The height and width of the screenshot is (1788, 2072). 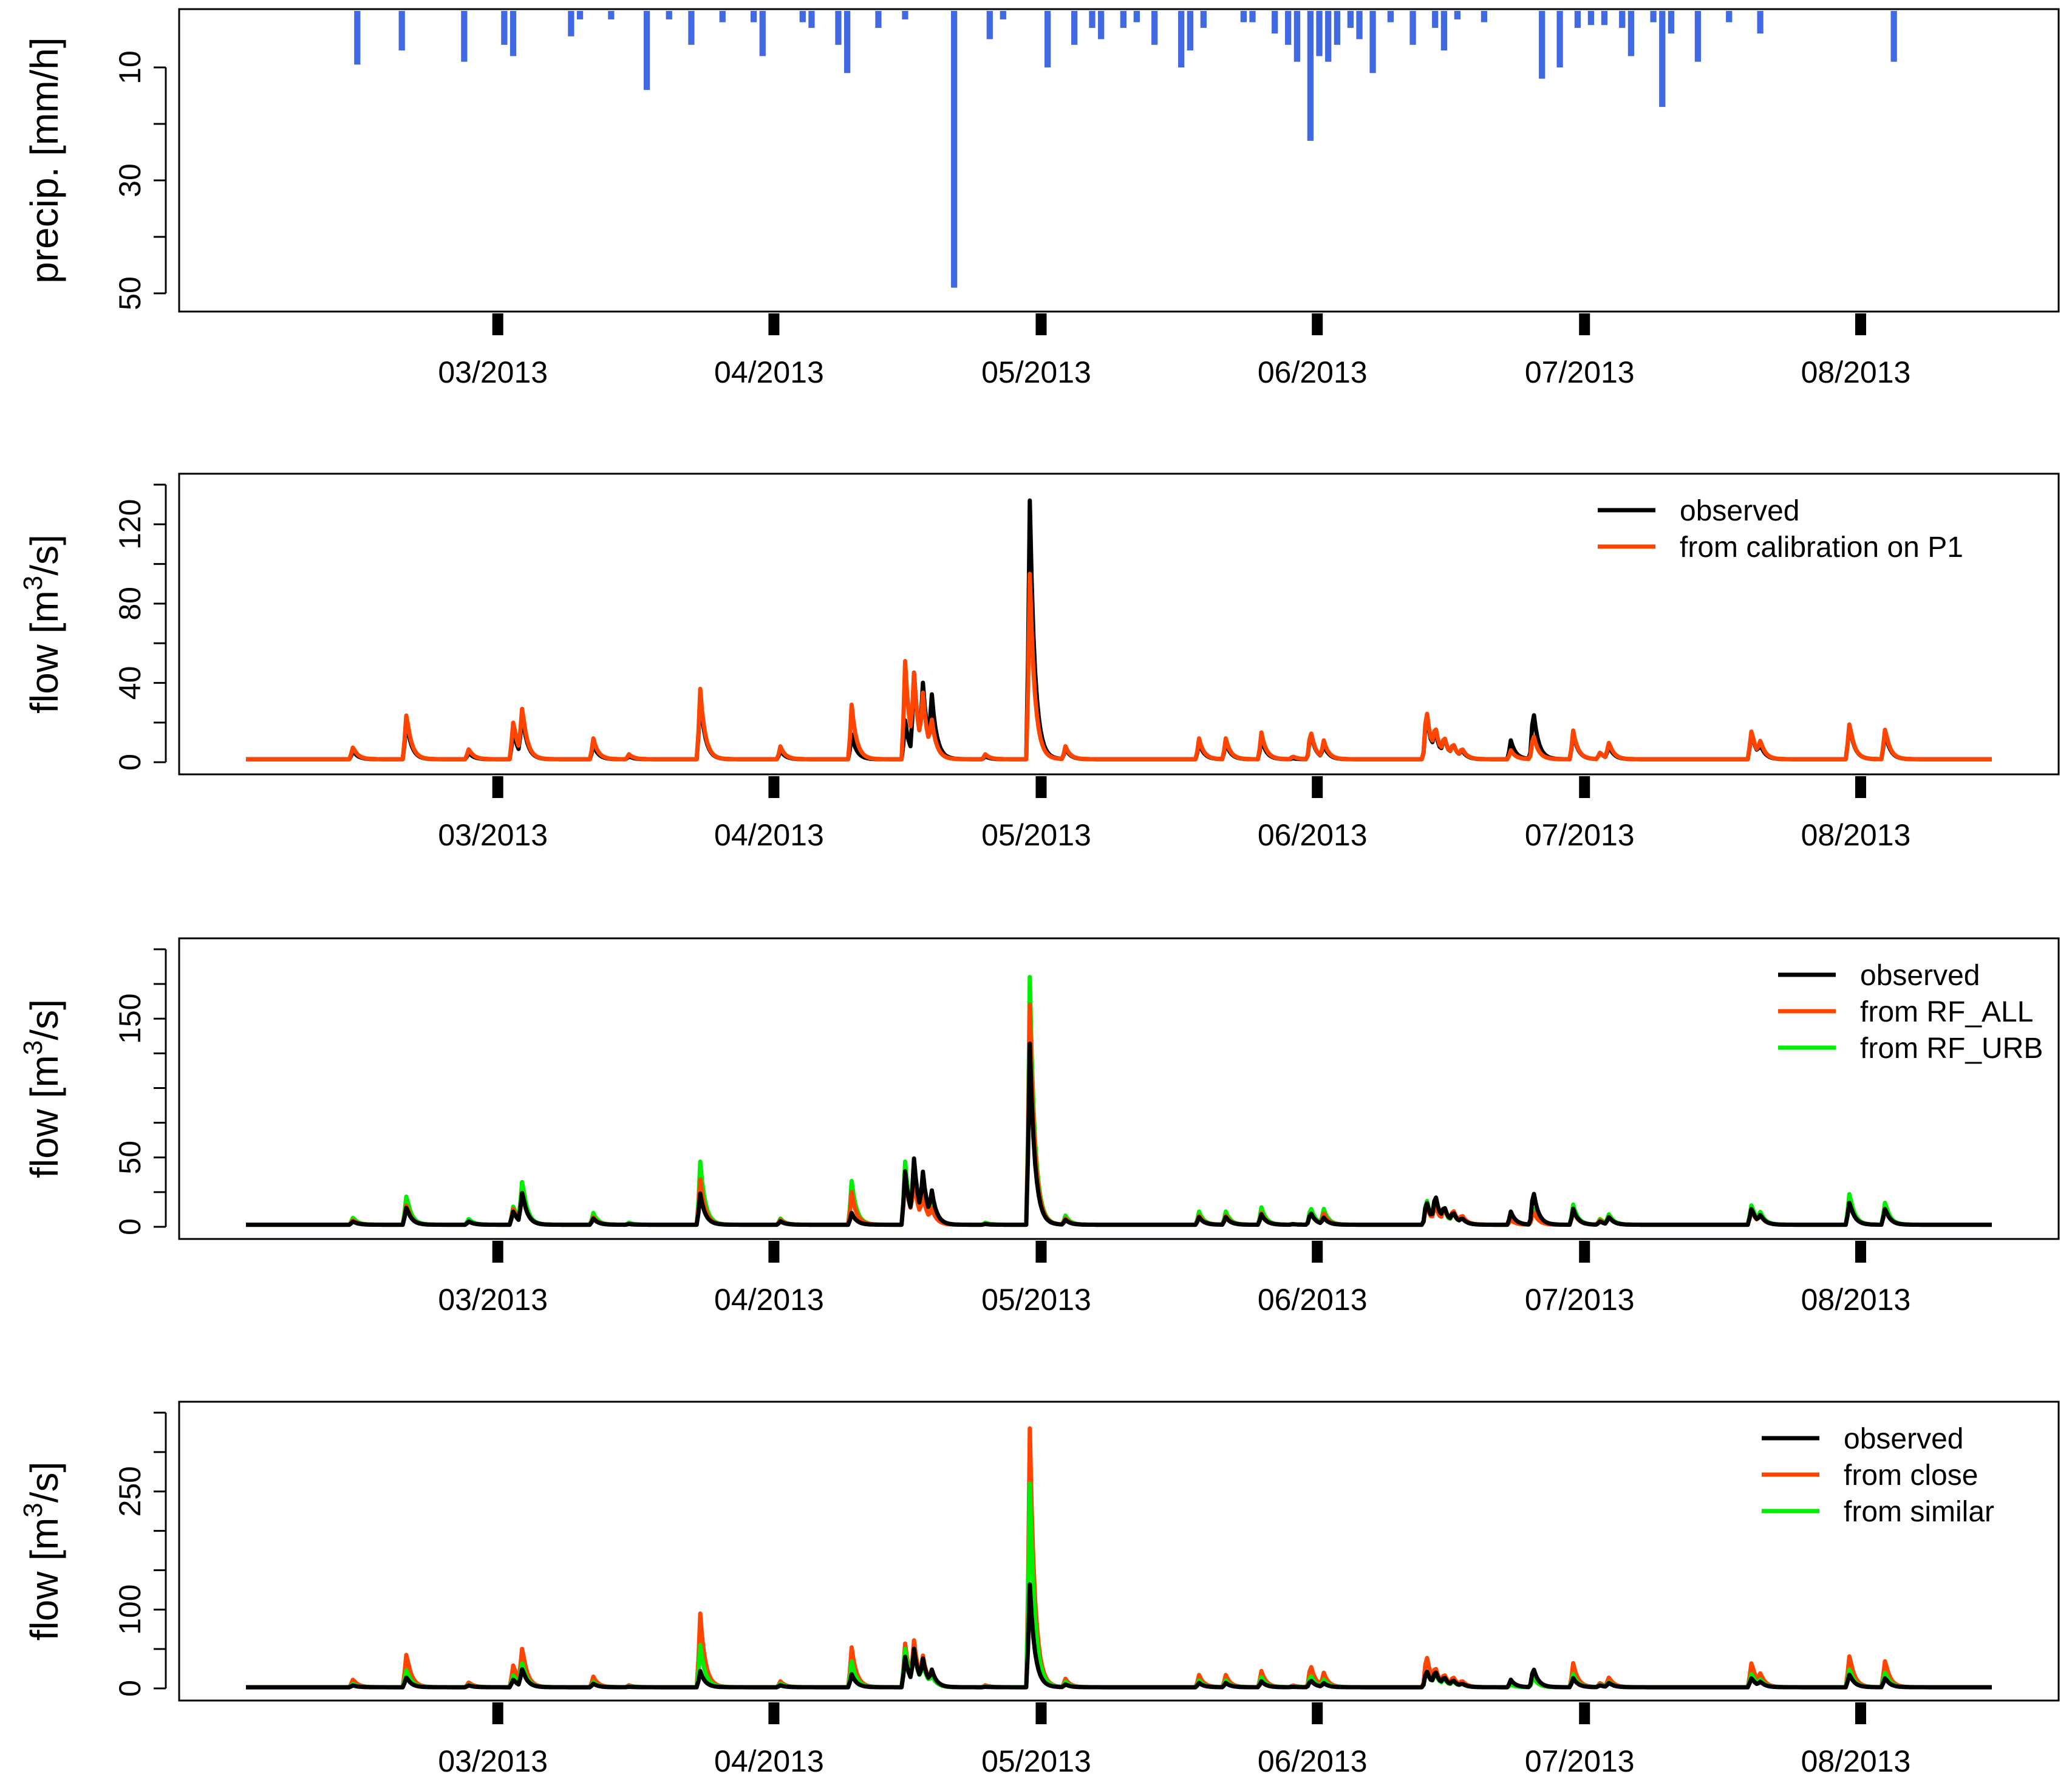 What do you see at coordinates (130, 1491) in the screenshot?
I see `y-tick-label: 250` at bounding box center [130, 1491].